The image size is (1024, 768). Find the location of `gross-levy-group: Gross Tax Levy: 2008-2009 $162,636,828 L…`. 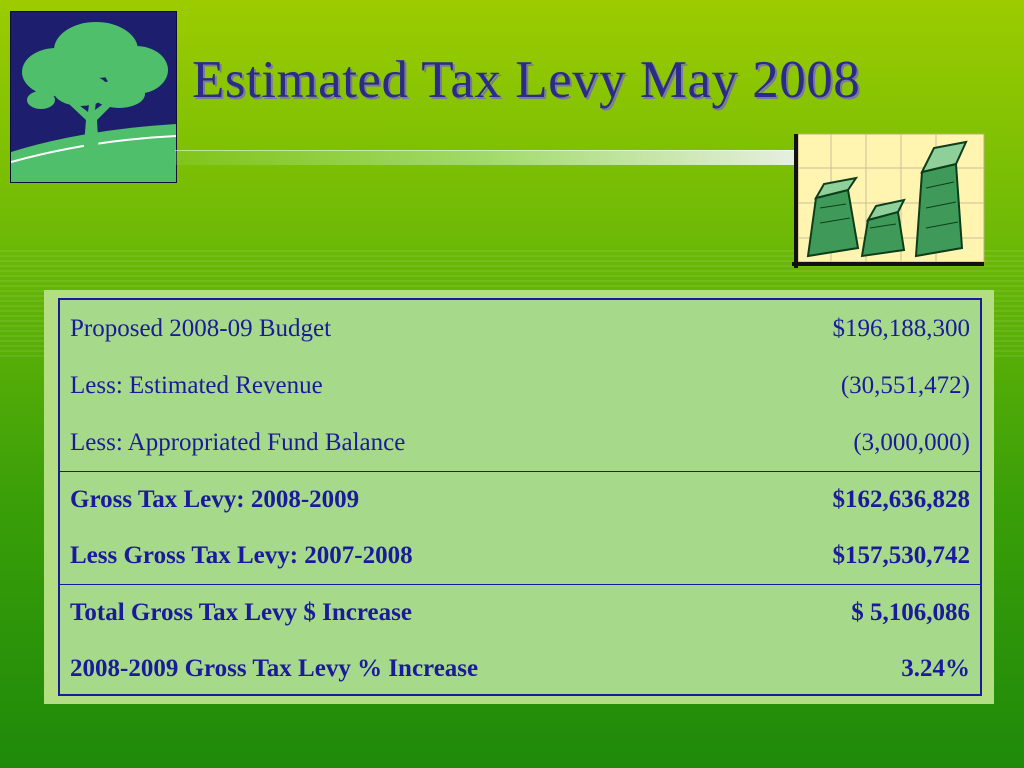

gross-levy-group: Gross Tax Levy: 2008-2009 $162,636,828 L… is located at coordinates (520, 528).